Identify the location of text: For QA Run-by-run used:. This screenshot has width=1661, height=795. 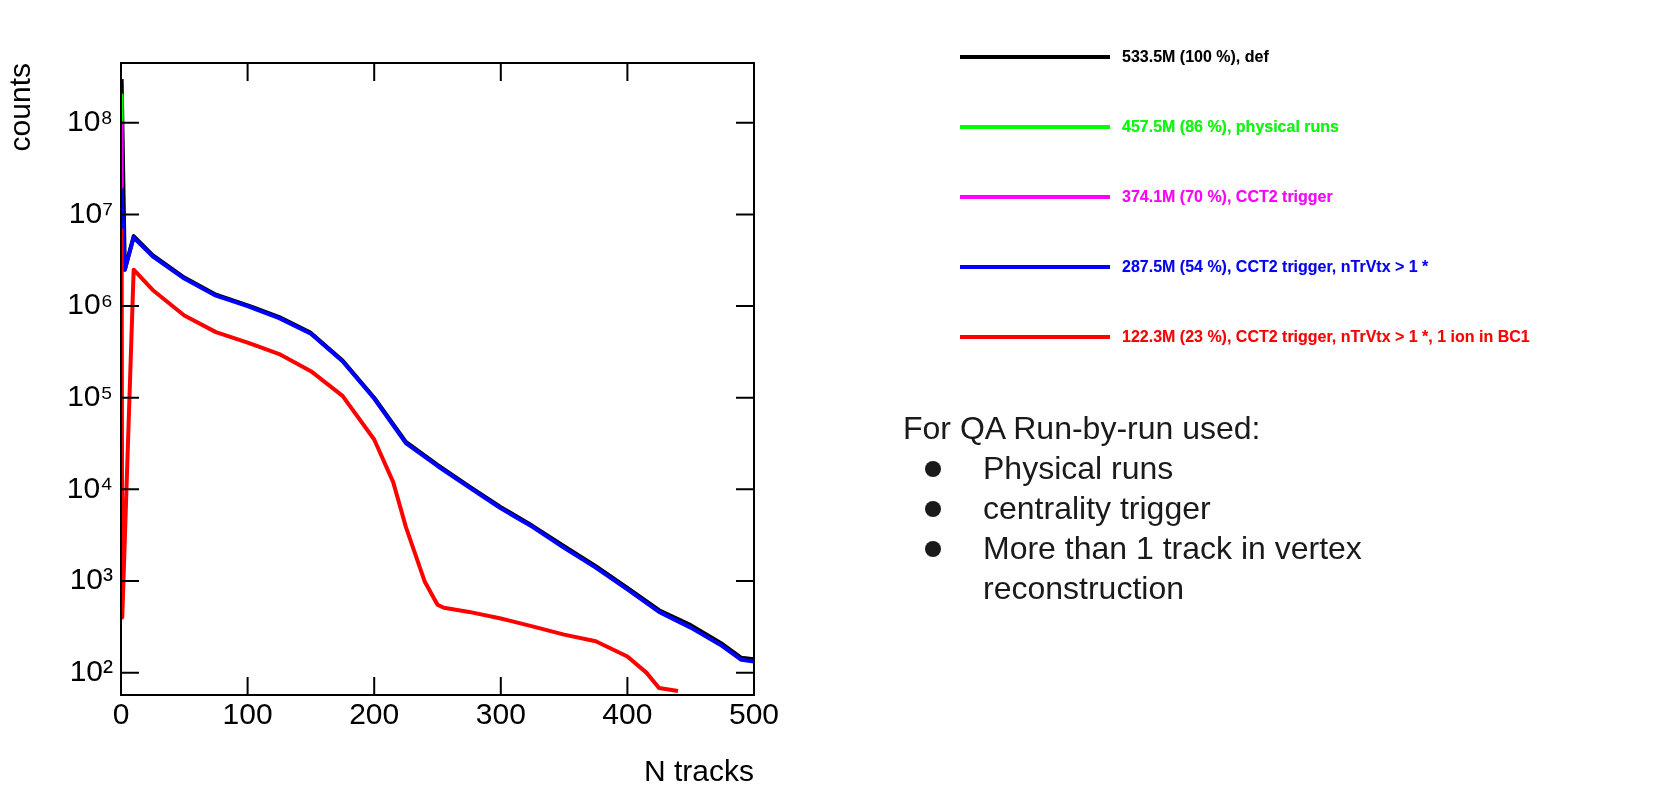
(1082, 428).